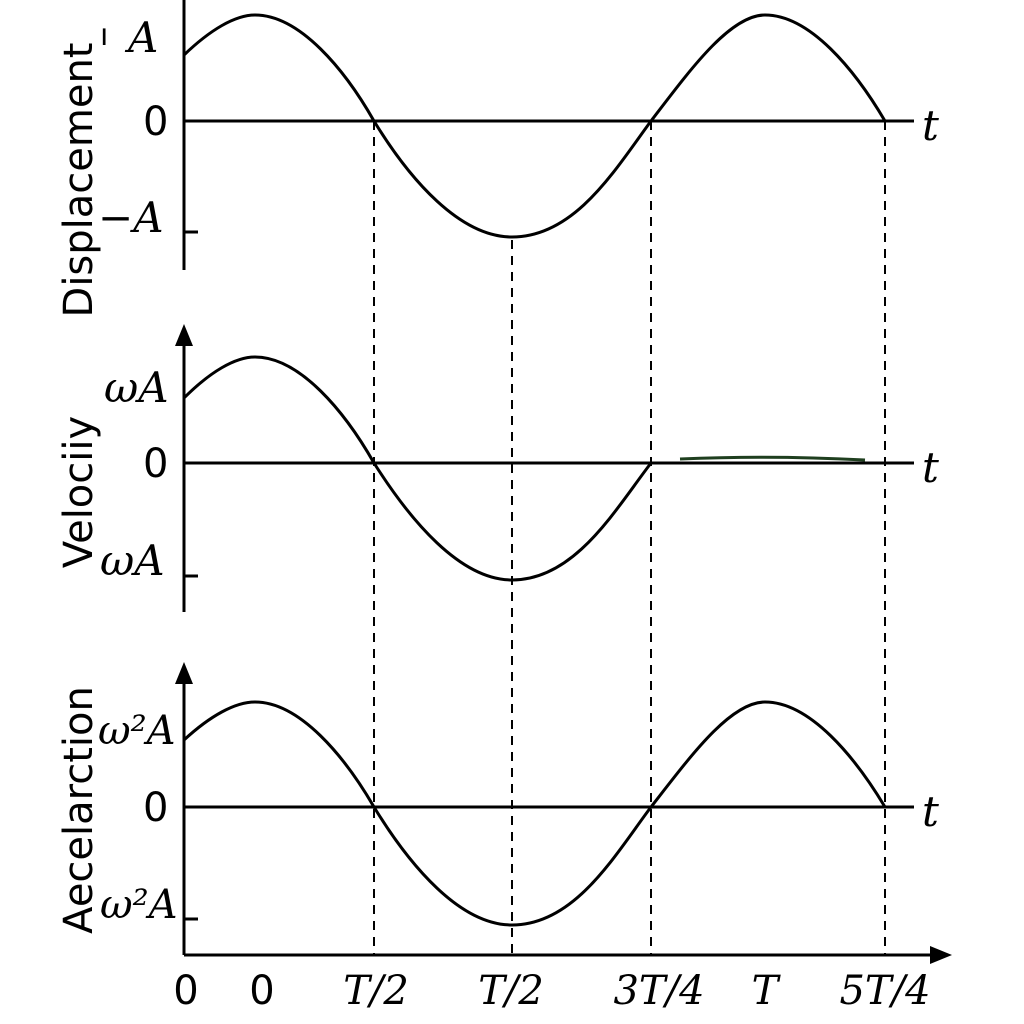 Image resolution: width=1024 pixels, height=1024 pixels. Describe the element at coordinates (930, 125) in the screenshot. I see `displacement-t-label: t` at that location.